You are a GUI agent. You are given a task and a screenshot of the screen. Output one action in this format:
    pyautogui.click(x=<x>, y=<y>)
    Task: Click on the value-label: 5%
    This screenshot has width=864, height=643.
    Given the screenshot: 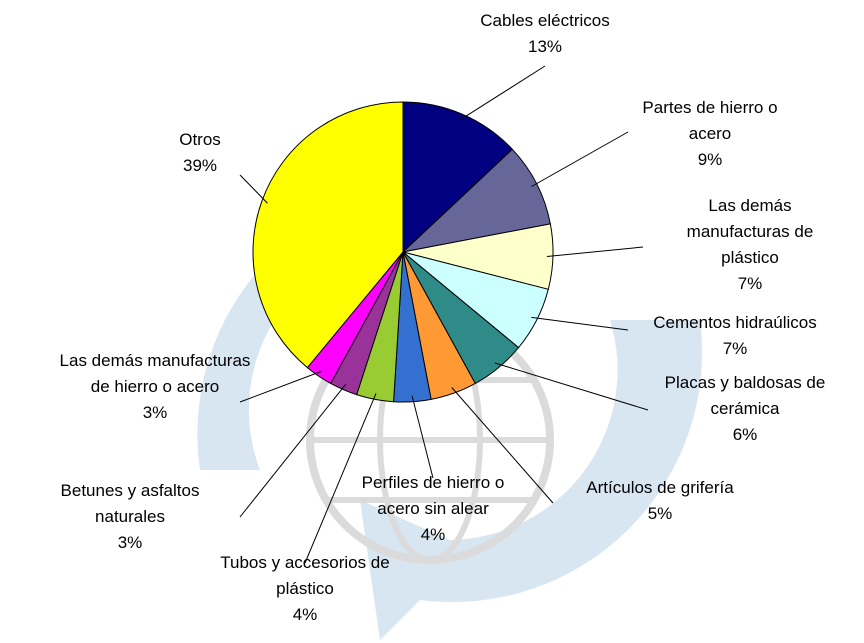 What is the action you would take?
    pyautogui.click(x=660, y=513)
    